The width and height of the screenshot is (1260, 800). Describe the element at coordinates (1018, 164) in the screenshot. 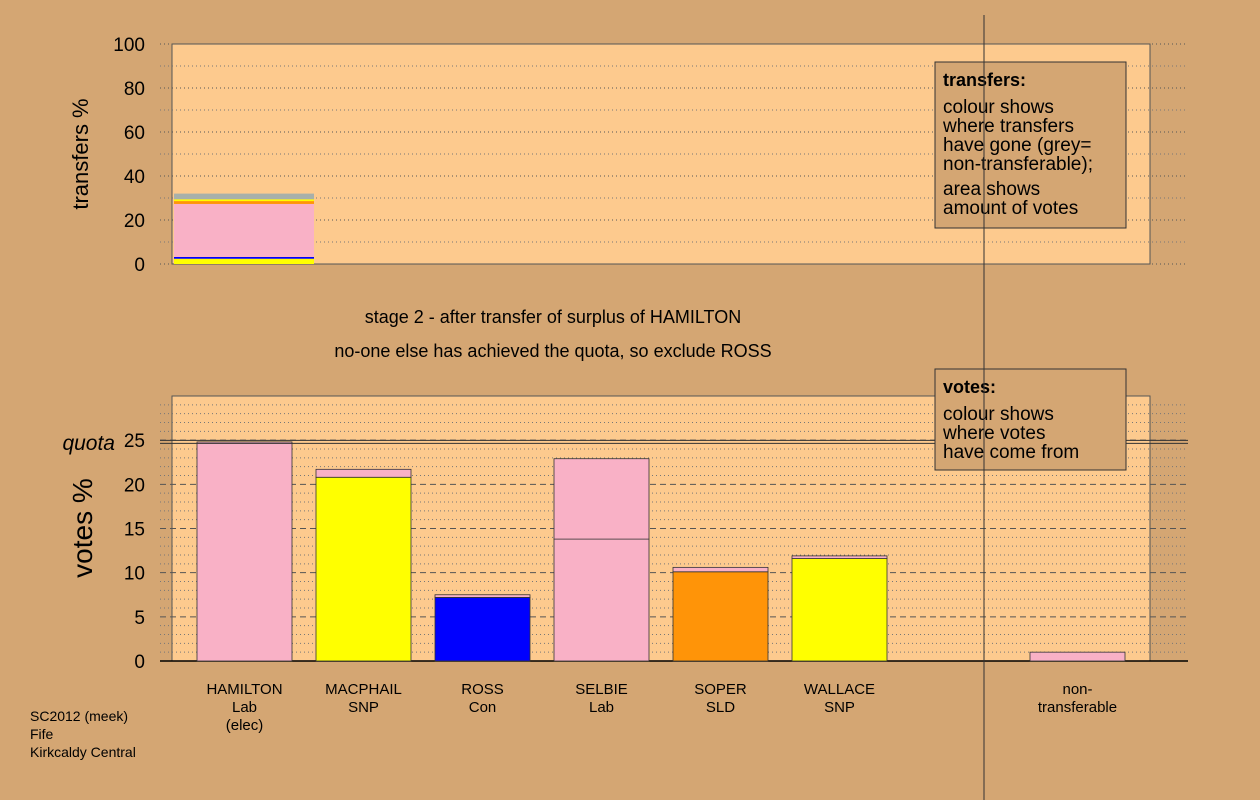

I see `legend-text: non-transferable);` at that location.